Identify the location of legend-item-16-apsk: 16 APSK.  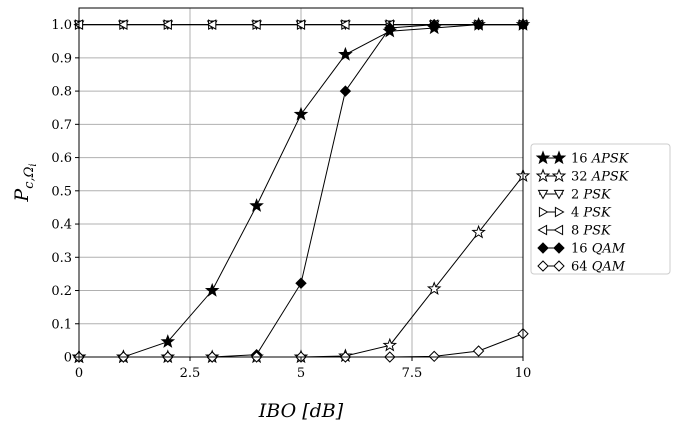
(582, 158).